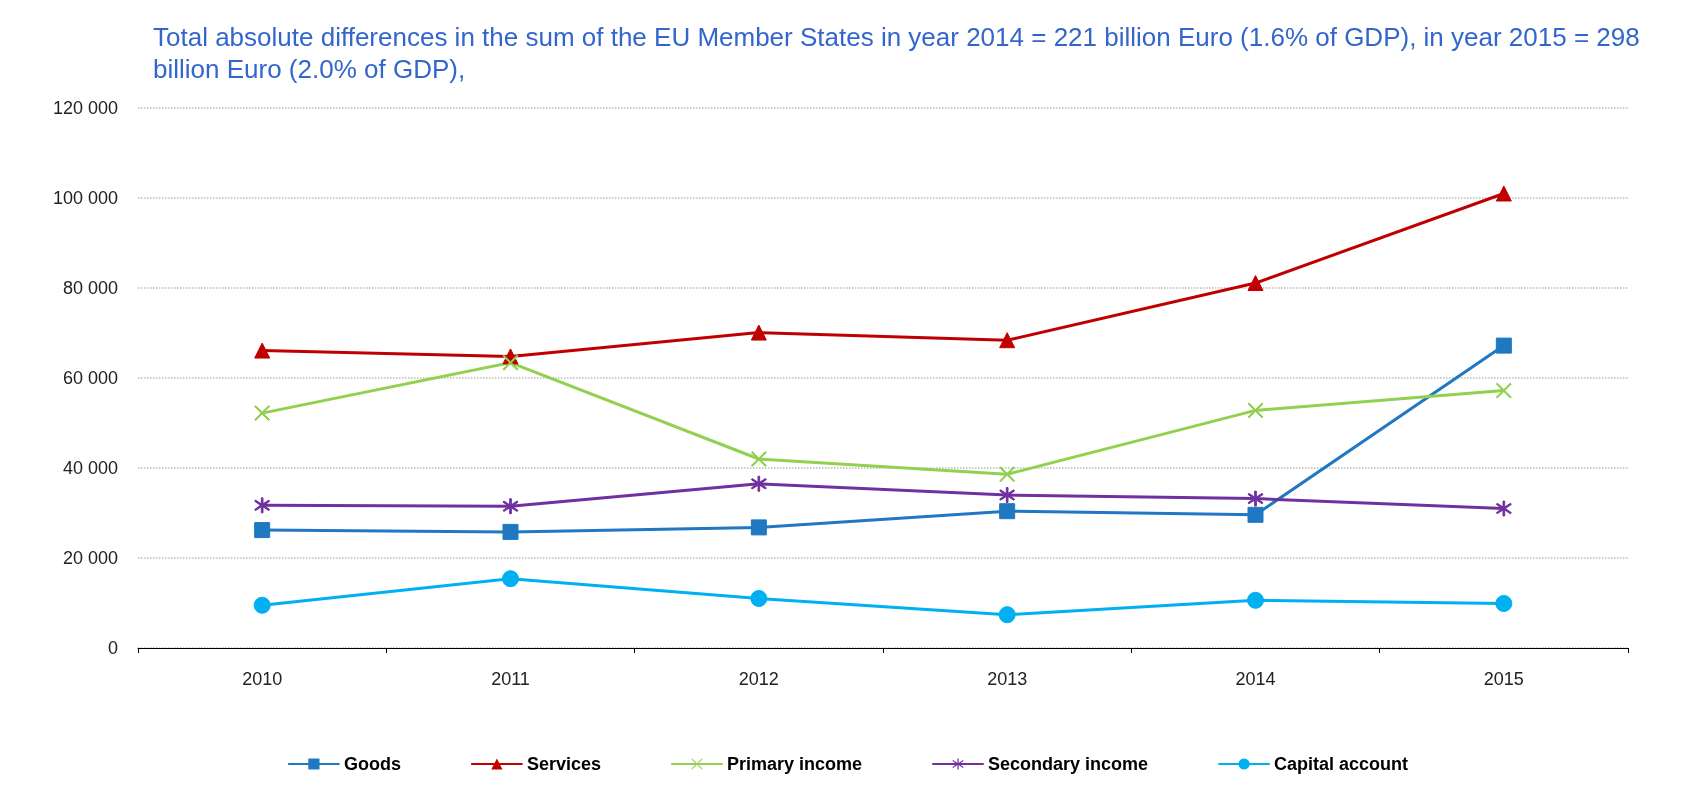  I want to click on legend-label: Secondary income, so click(1068, 764).